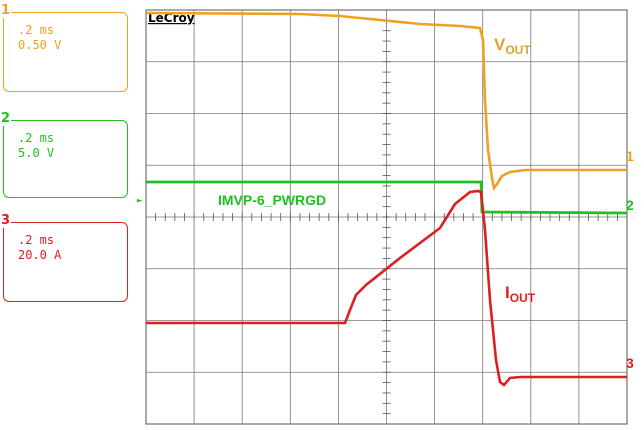 This screenshot has width=644, height=430. Describe the element at coordinates (6, 10) in the screenshot. I see `channel-1-number: 1` at that location.